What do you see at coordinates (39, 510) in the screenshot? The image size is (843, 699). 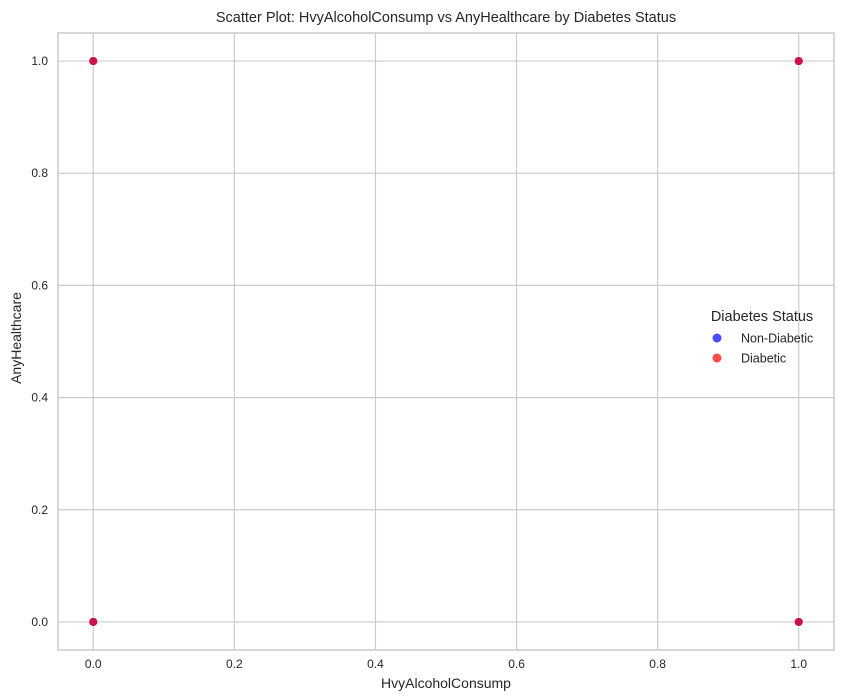 I see `y-tick-label: 0.2` at bounding box center [39, 510].